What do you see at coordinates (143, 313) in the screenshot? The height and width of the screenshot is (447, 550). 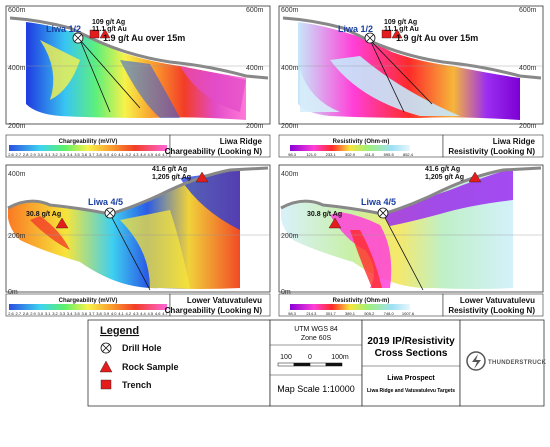 I see `colorbar-tick-label: 4.4` at bounding box center [143, 313].